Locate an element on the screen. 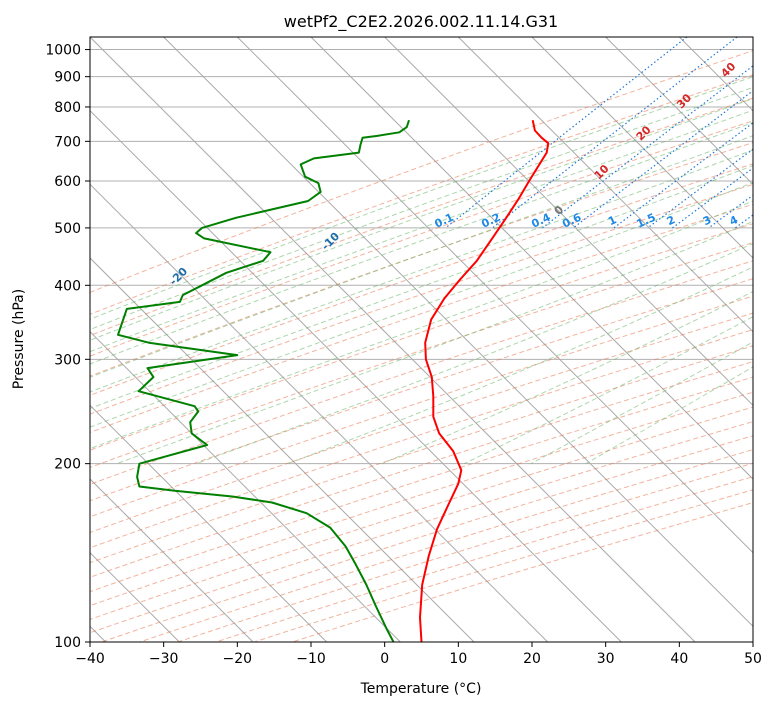 The width and height of the screenshot is (775, 708). temperature-line is located at coordinates (484, 380).